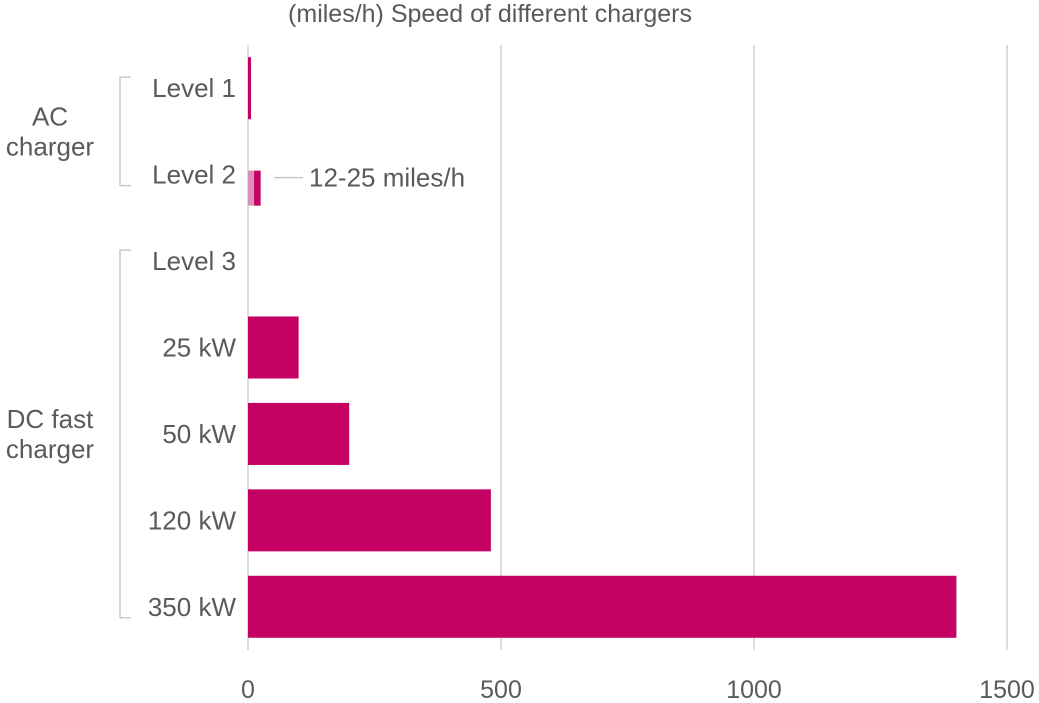 The height and width of the screenshot is (703, 1039). I want to click on x-tick-label: 500, so click(501, 689).